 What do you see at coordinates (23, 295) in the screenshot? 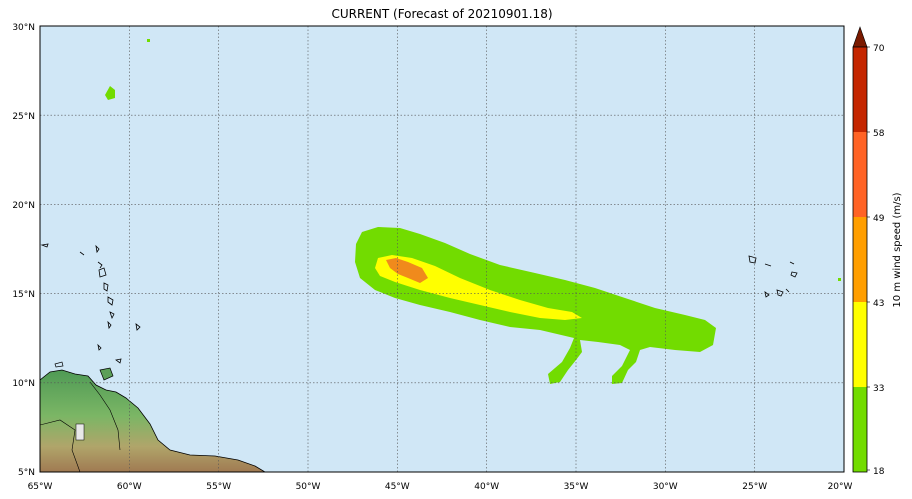
I see `lat-label: 15°N` at bounding box center [23, 295].